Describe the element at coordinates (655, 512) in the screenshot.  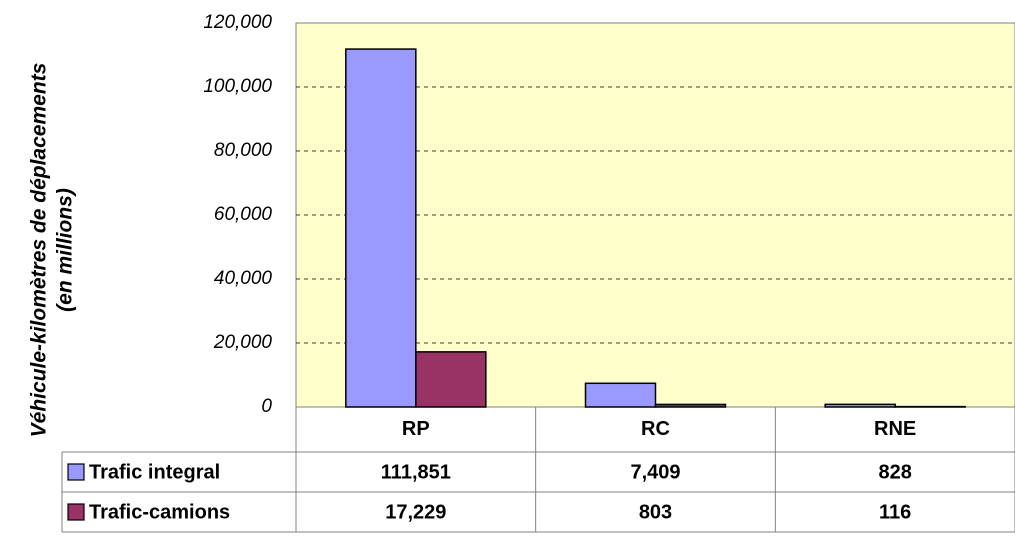
I see `data-label: 803` at that location.